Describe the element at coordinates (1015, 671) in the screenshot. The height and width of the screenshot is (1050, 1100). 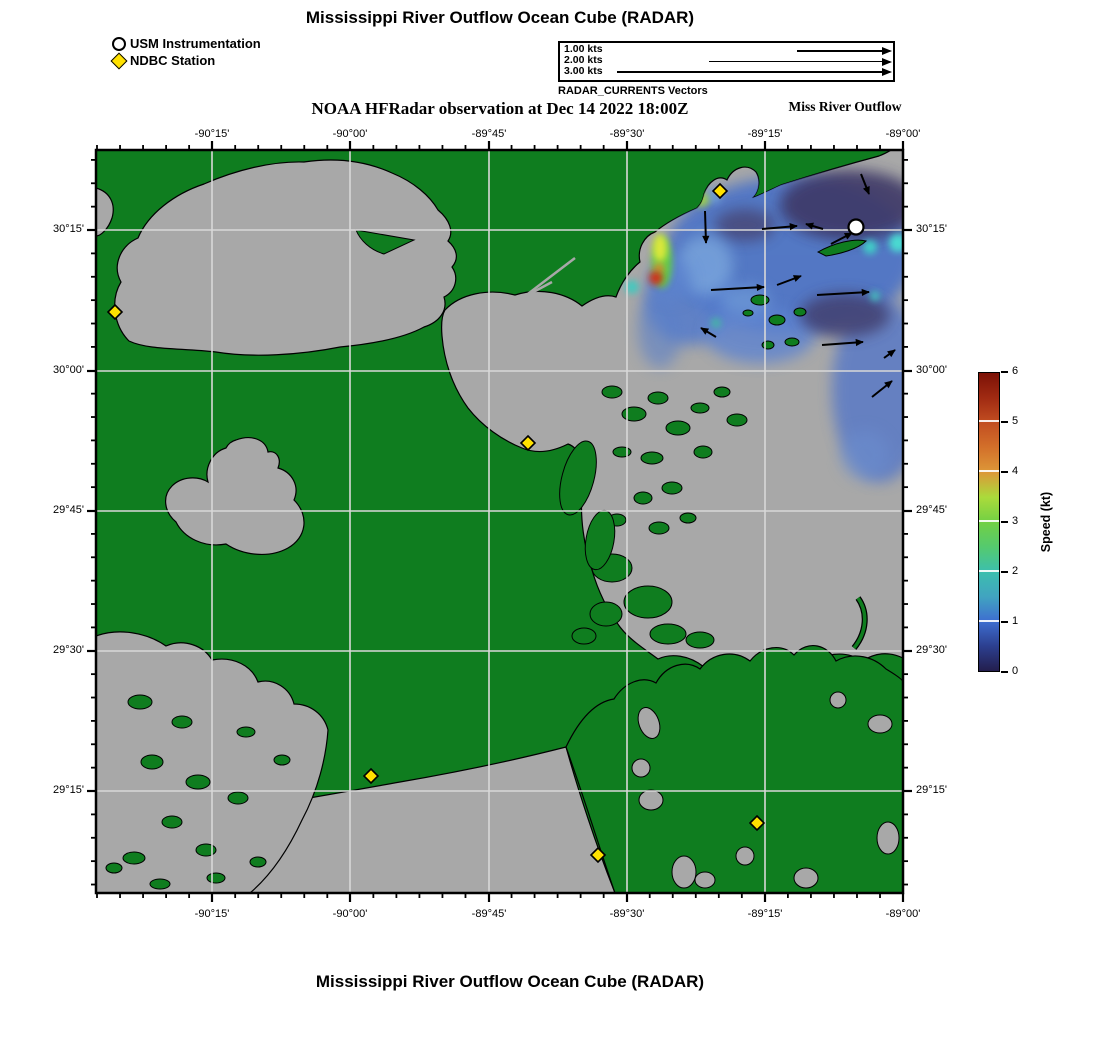
I see `colorbar-tick-label: 0` at that location.